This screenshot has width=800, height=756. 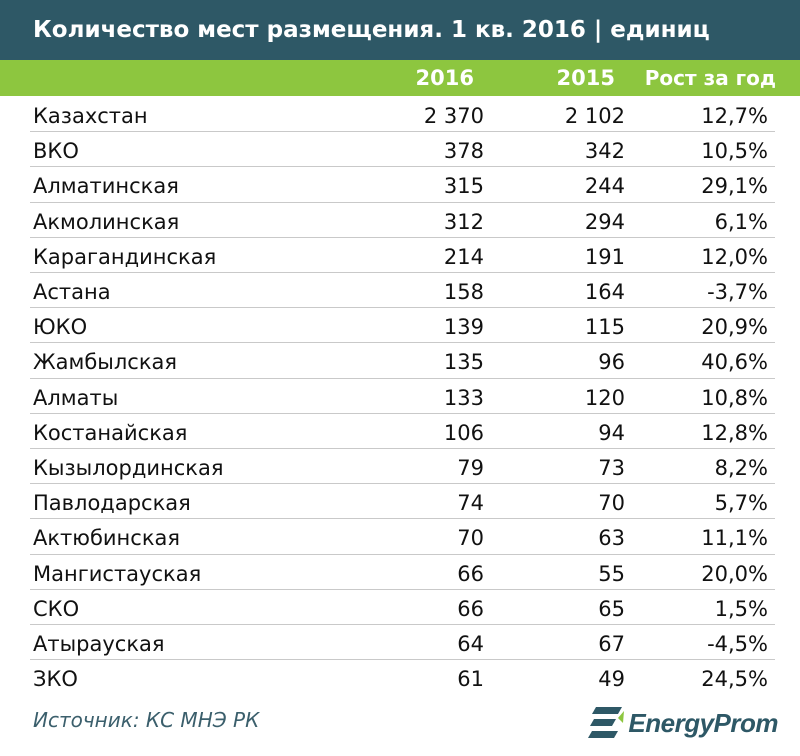 What do you see at coordinates (463, 362) in the screenshot?
I see `value-2016: 135` at bounding box center [463, 362].